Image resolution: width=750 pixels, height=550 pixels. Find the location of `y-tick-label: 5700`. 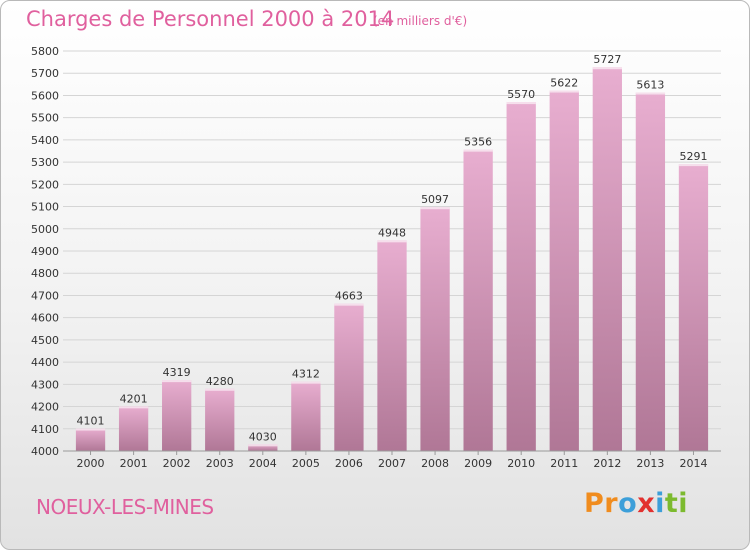

y-tick-label: 5700 is located at coordinates (45, 73).